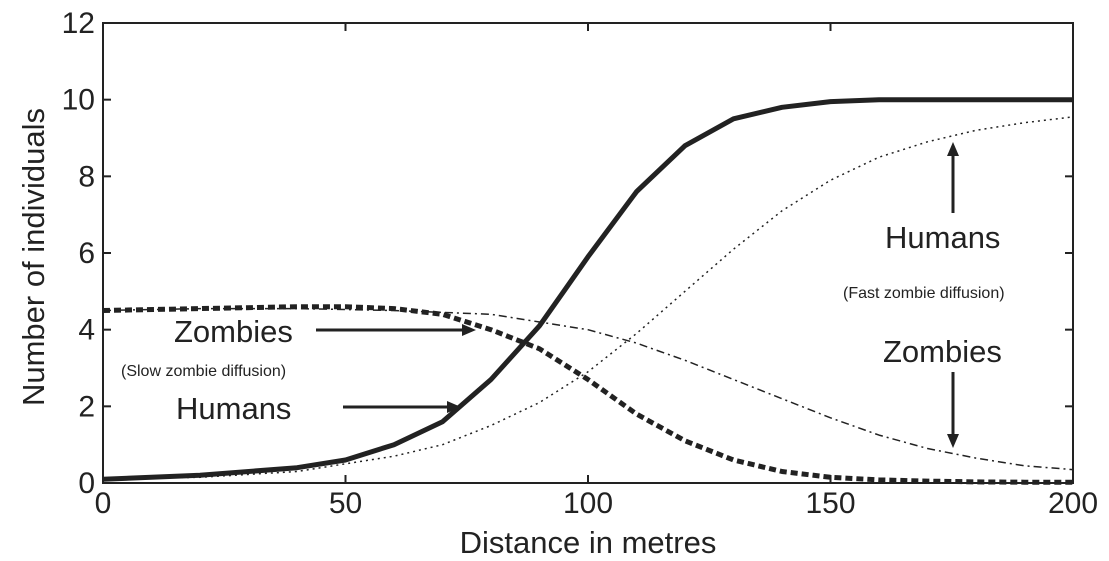 This screenshot has height=561, width=1109. What do you see at coordinates (953, 441) in the screenshot?
I see `arrowhead-zombies-fast` at bounding box center [953, 441].